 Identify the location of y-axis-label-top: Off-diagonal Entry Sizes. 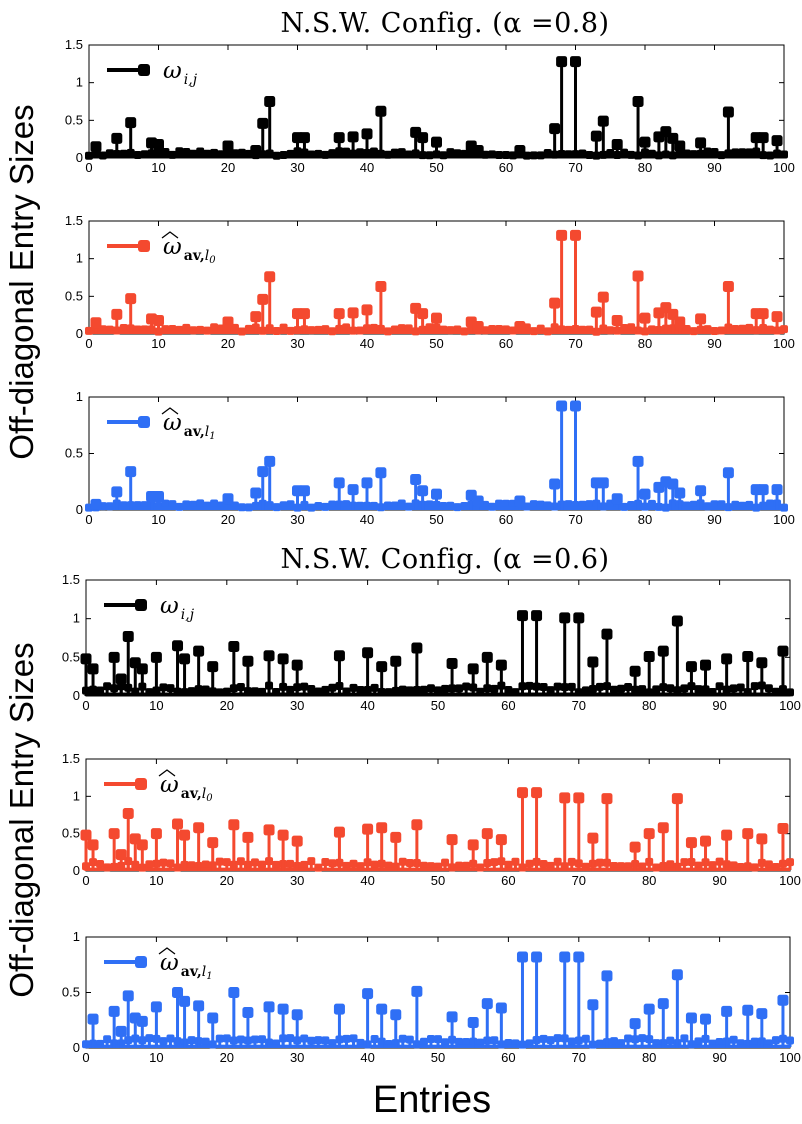
(21, 281).